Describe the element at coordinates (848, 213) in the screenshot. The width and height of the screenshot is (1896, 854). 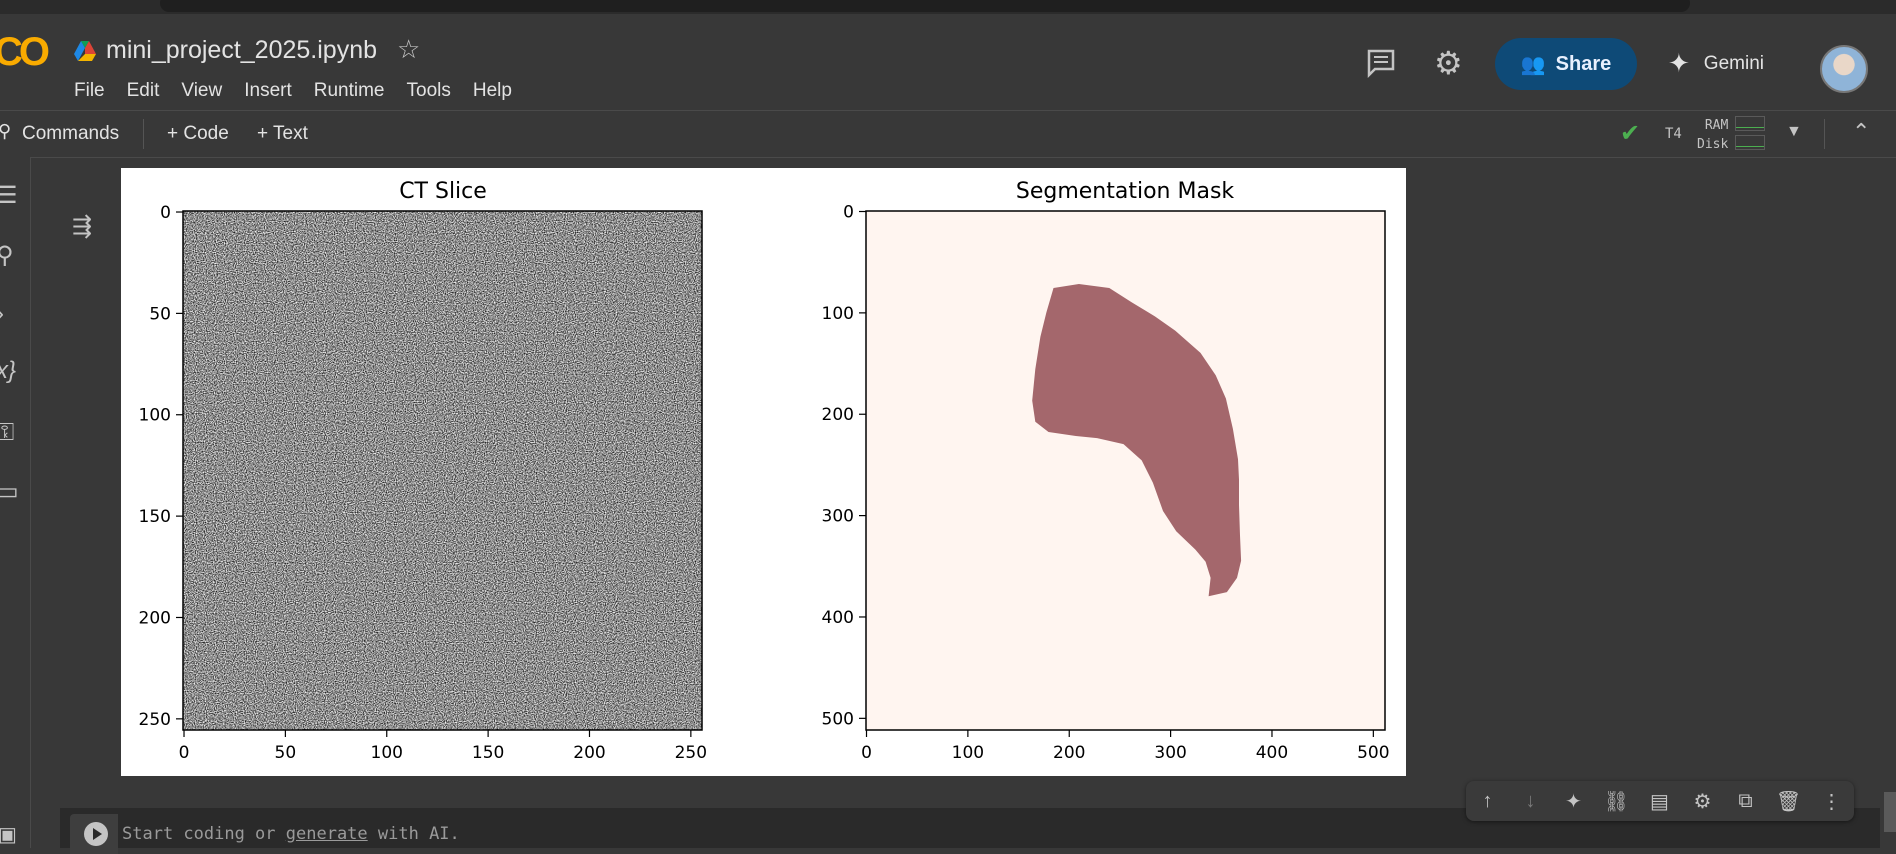
I see `mask-ytick-label: 0` at that location.